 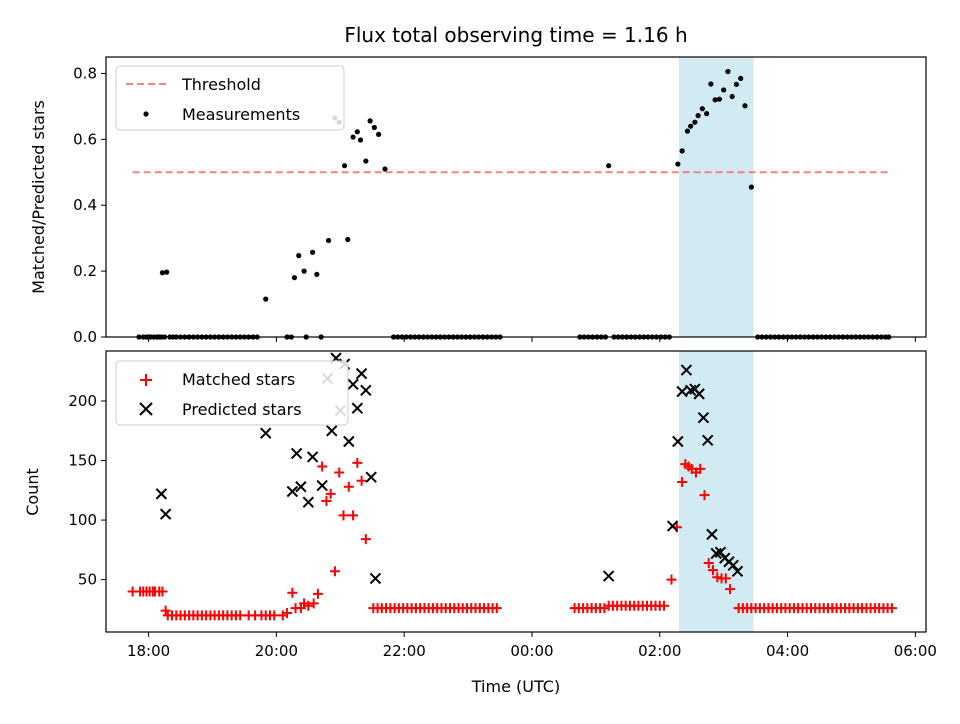 What do you see at coordinates (85, 73) in the screenshot?
I see `y-tick-label: 0.8` at bounding box center [85, 73].